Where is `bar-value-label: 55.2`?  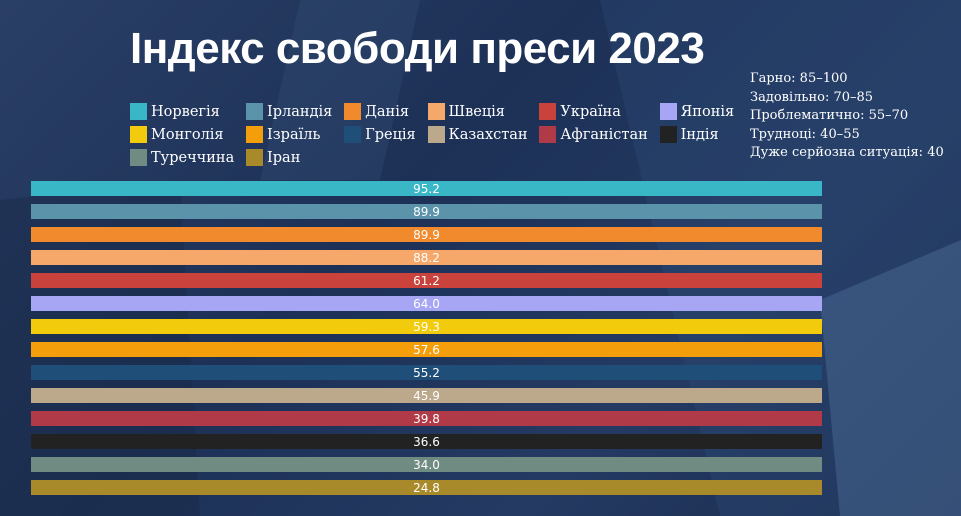 bar-value-label: 55.2 is located at coordinates (426, 372).